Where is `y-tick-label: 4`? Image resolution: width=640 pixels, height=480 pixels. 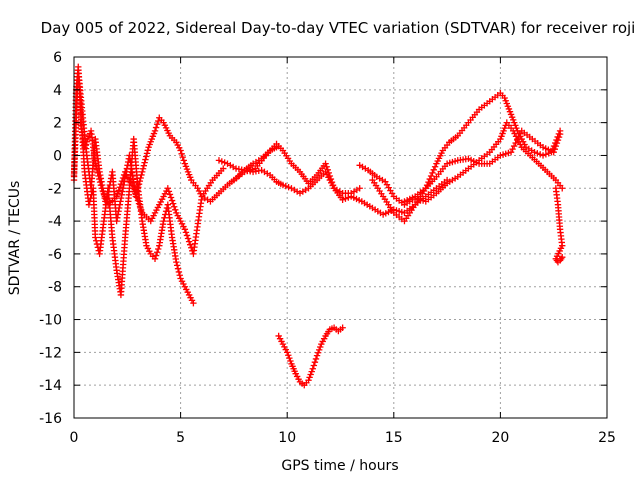 y-tick-label: 4 is located at coordinates (57, 91).